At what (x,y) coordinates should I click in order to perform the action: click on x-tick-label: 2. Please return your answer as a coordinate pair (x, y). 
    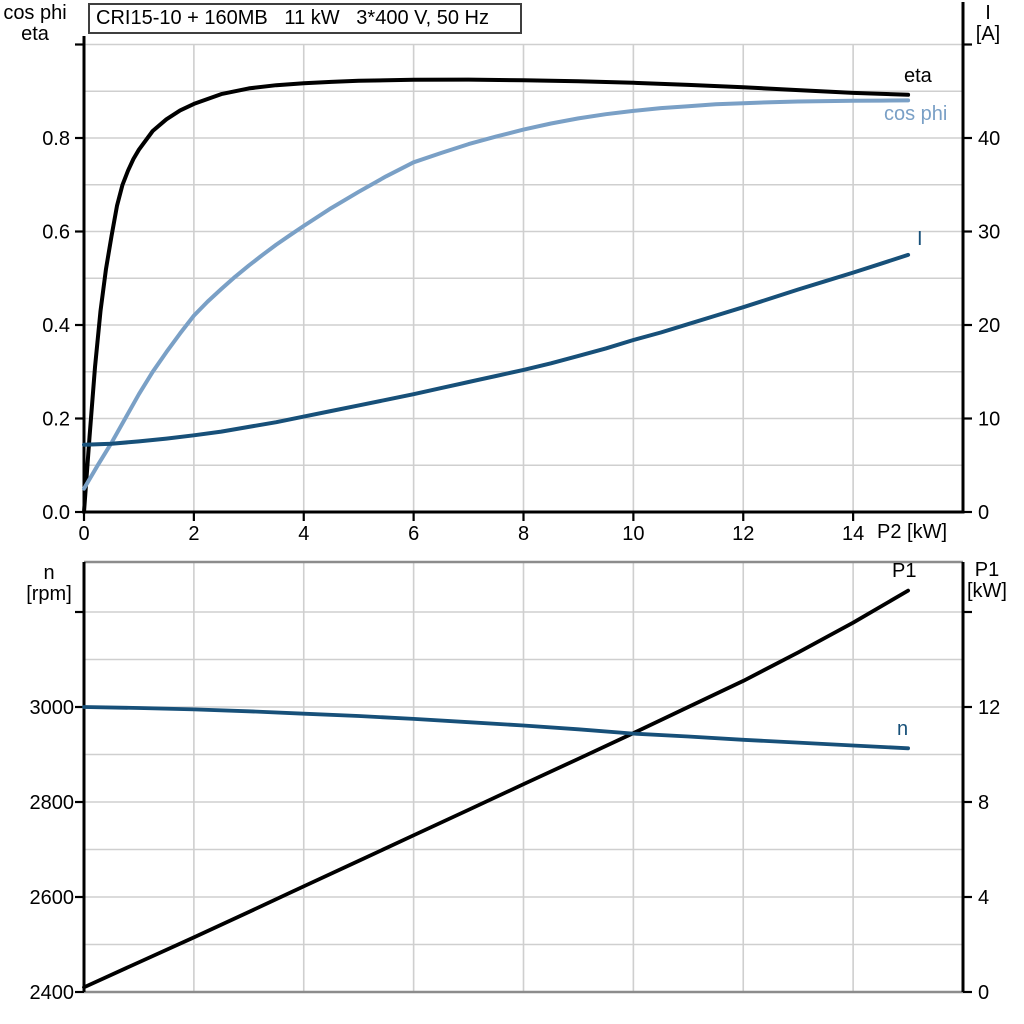
    Looking at the image, I should click on (193, 534).